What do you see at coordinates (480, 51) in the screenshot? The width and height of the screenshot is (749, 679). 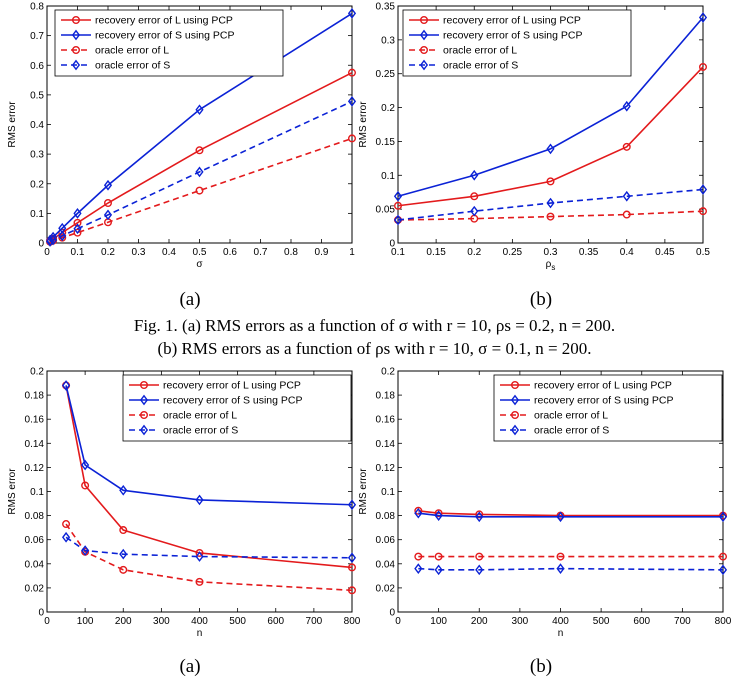 I see `legend-entry-label: oracle error of L` at bounding box center [480, 51].